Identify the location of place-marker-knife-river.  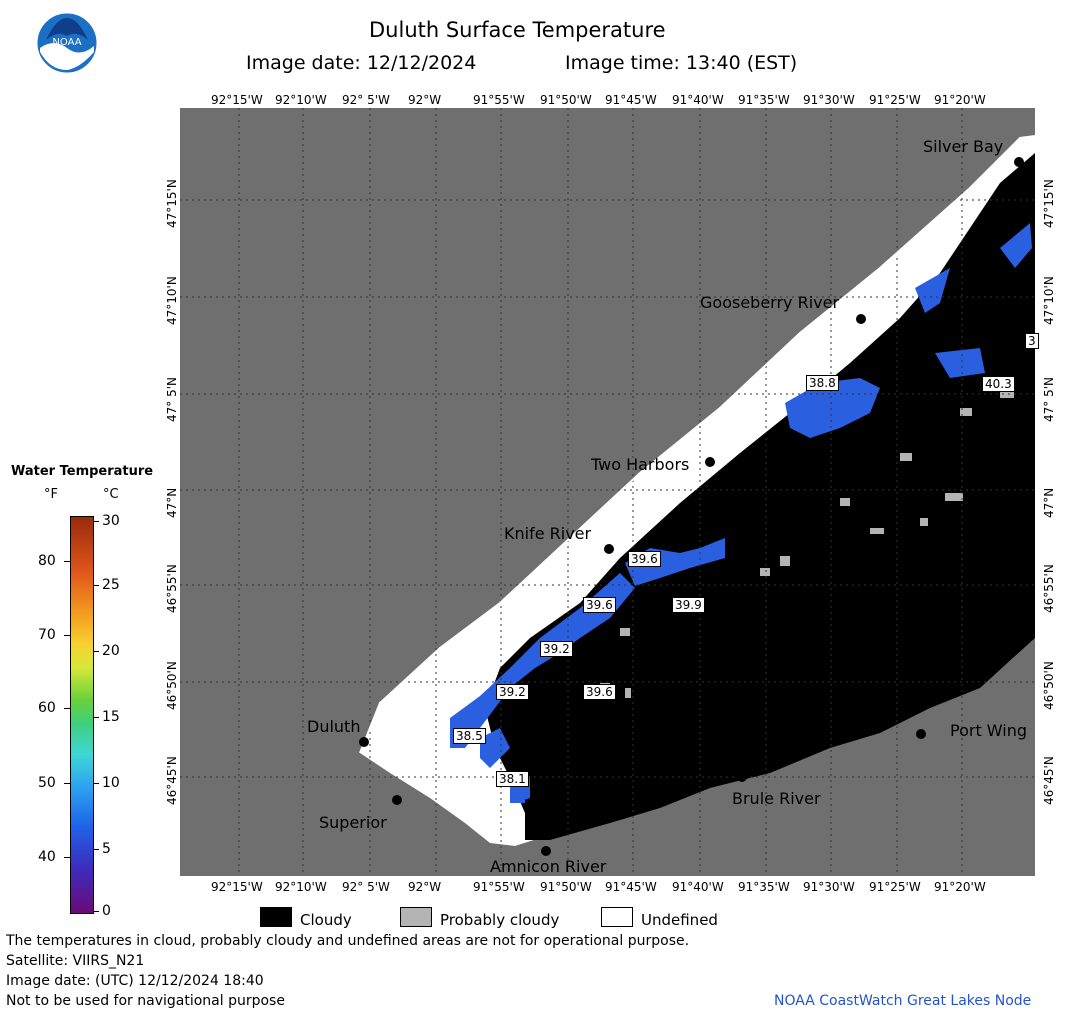
(609, 549).